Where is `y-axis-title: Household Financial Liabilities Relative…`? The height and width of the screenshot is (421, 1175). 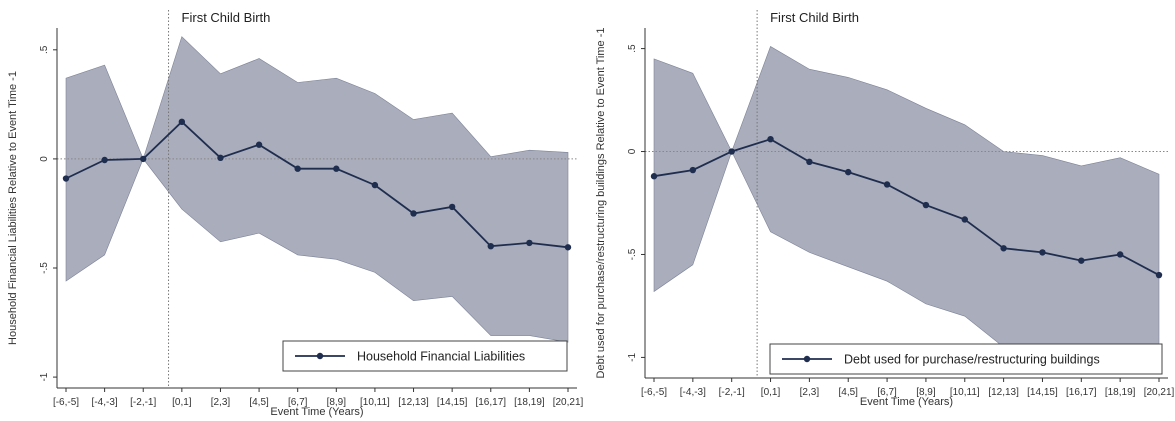
y-axis-title: Household Financial Liabilities Relative… is located at coordinates (13, 208).